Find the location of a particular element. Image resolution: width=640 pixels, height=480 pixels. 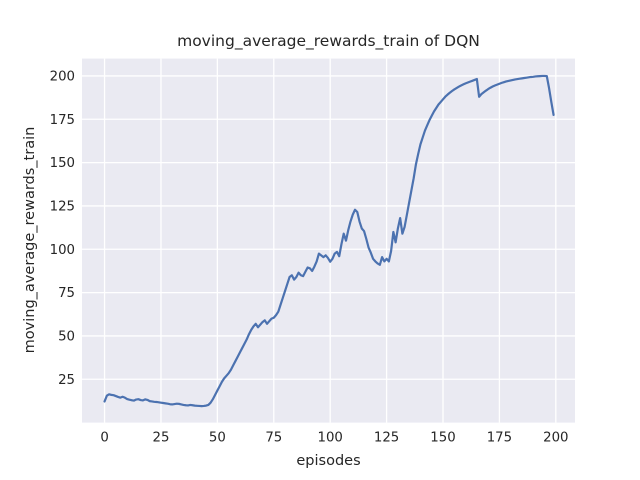

y-tick-label: 25 is located at coordinates (66, 380).